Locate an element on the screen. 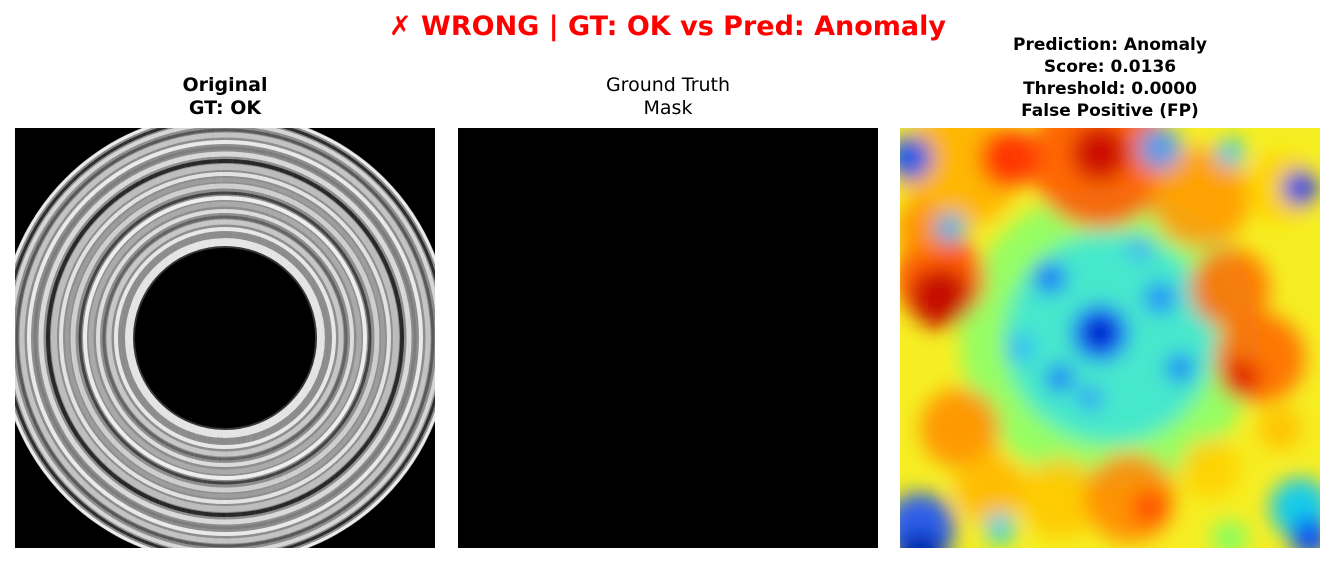 The width and height of the screenshot is (1335, 563). threshold-label: Threshold: 0.0000 is located at coordinates (1110, 89).